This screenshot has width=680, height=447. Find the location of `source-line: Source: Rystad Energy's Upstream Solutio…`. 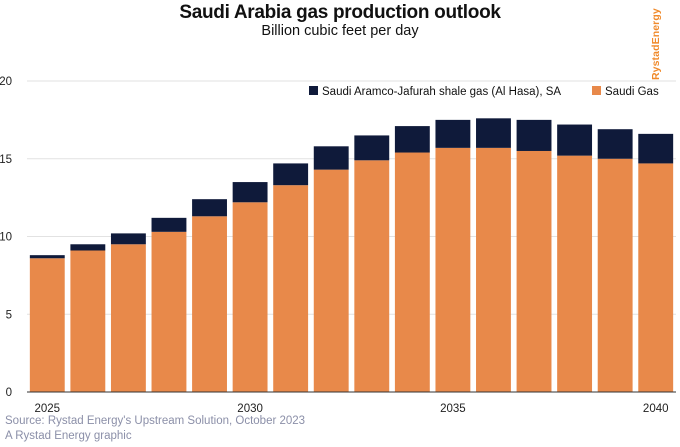

source-line: Source: Rystad Energy's Upstream Solutio… is located at coordinates (155, 421).